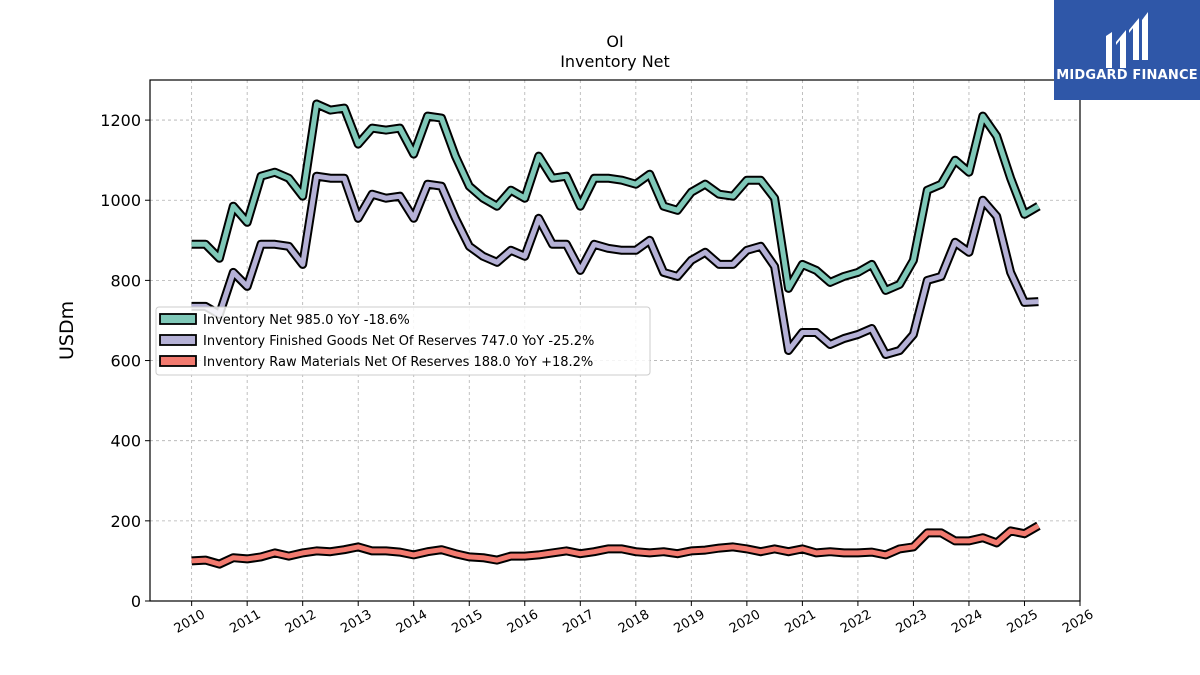  Describe the element at coordinates (615, 61) in the screenshot. I see `chart-subtitle: Inventory Net` at that location.